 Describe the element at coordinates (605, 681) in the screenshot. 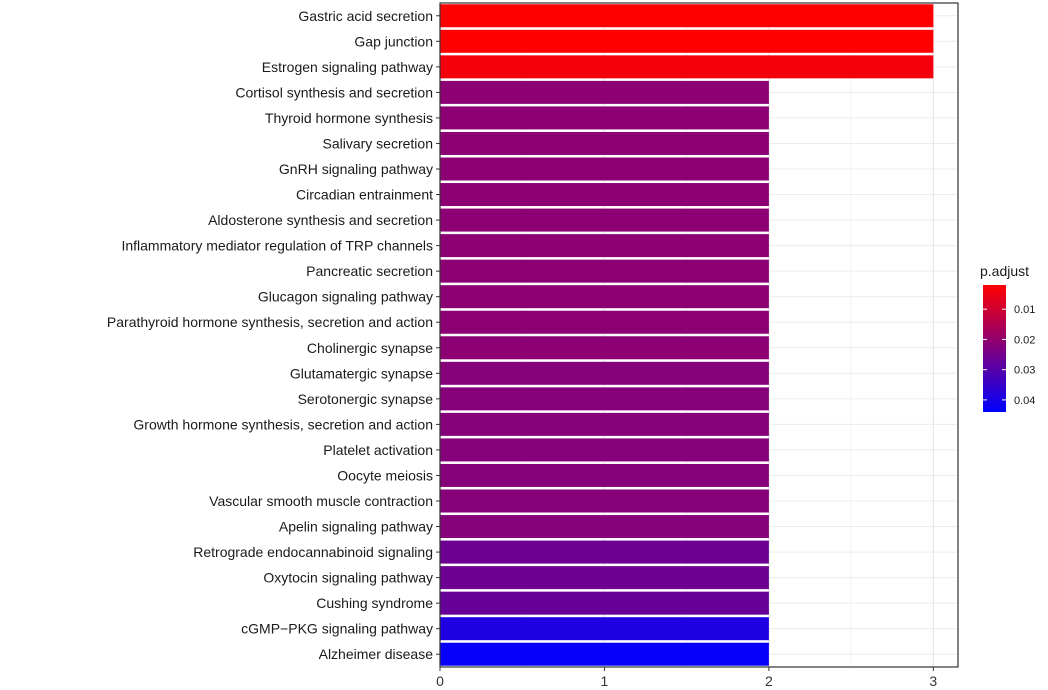

I see `x-tick-label: 1` at that location.